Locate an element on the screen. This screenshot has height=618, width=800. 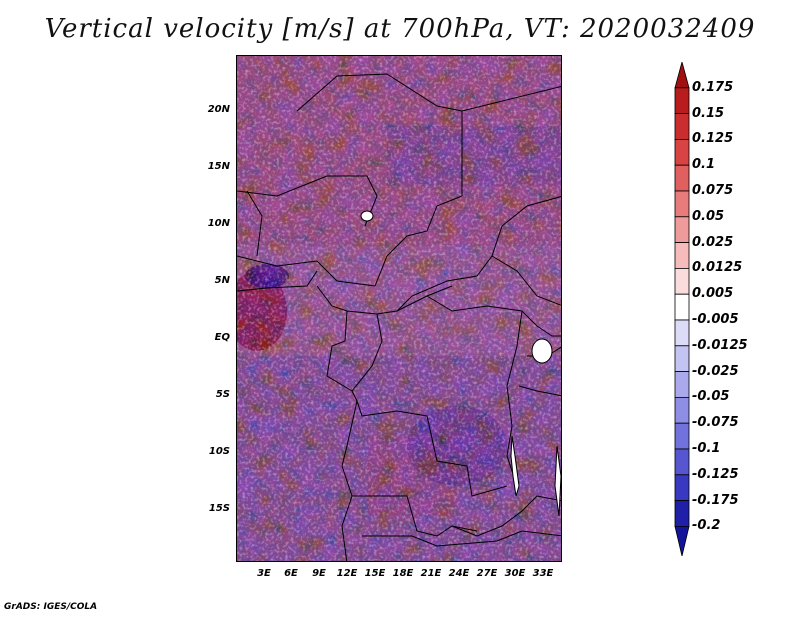
border-angola-south is located at coordinates (415, 516).